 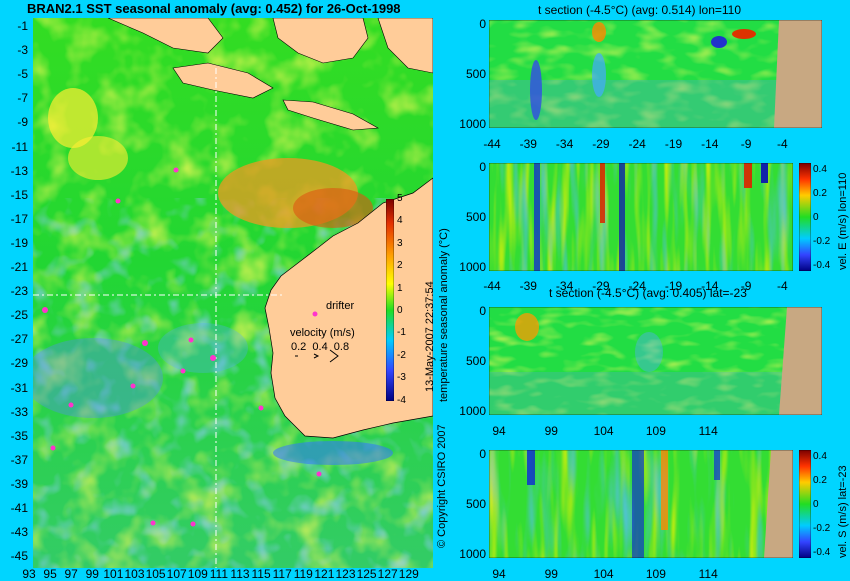 I want to click on latitude-tick-label: -35, so click(x=19, y=435).